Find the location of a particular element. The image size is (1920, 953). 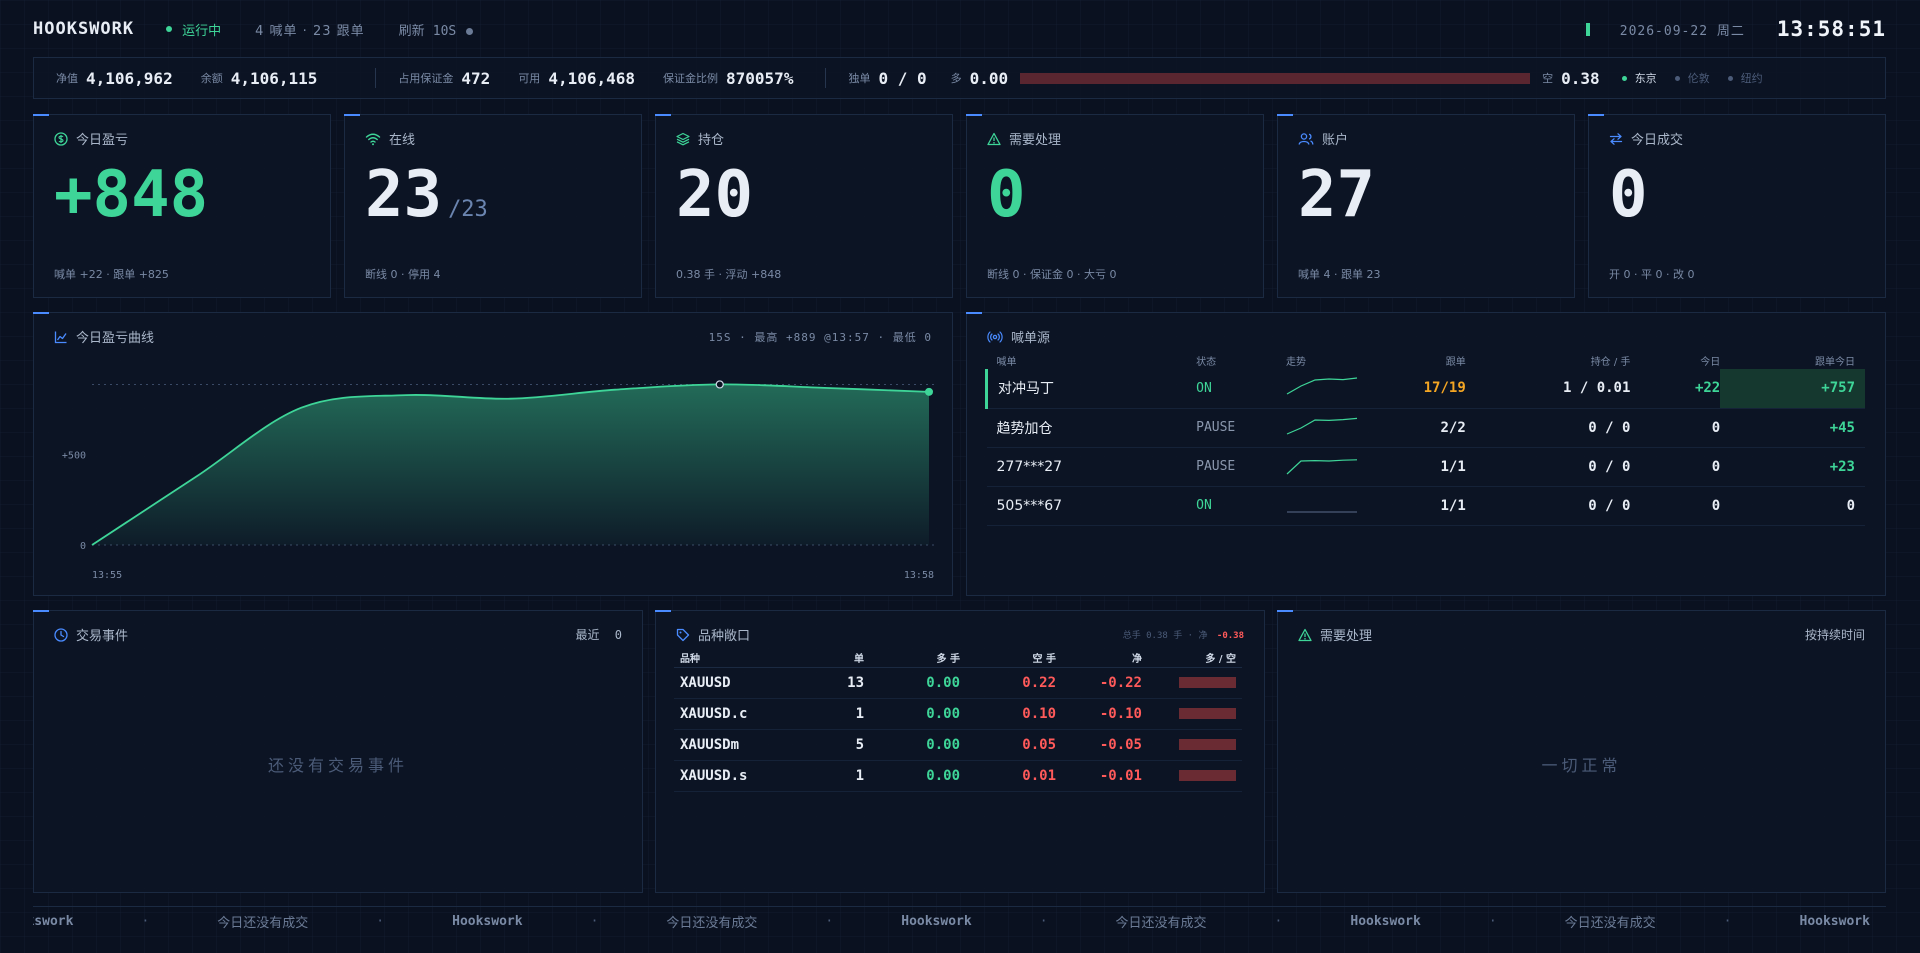

card-title: 需要处理 is located at coordinates (1035, 140).